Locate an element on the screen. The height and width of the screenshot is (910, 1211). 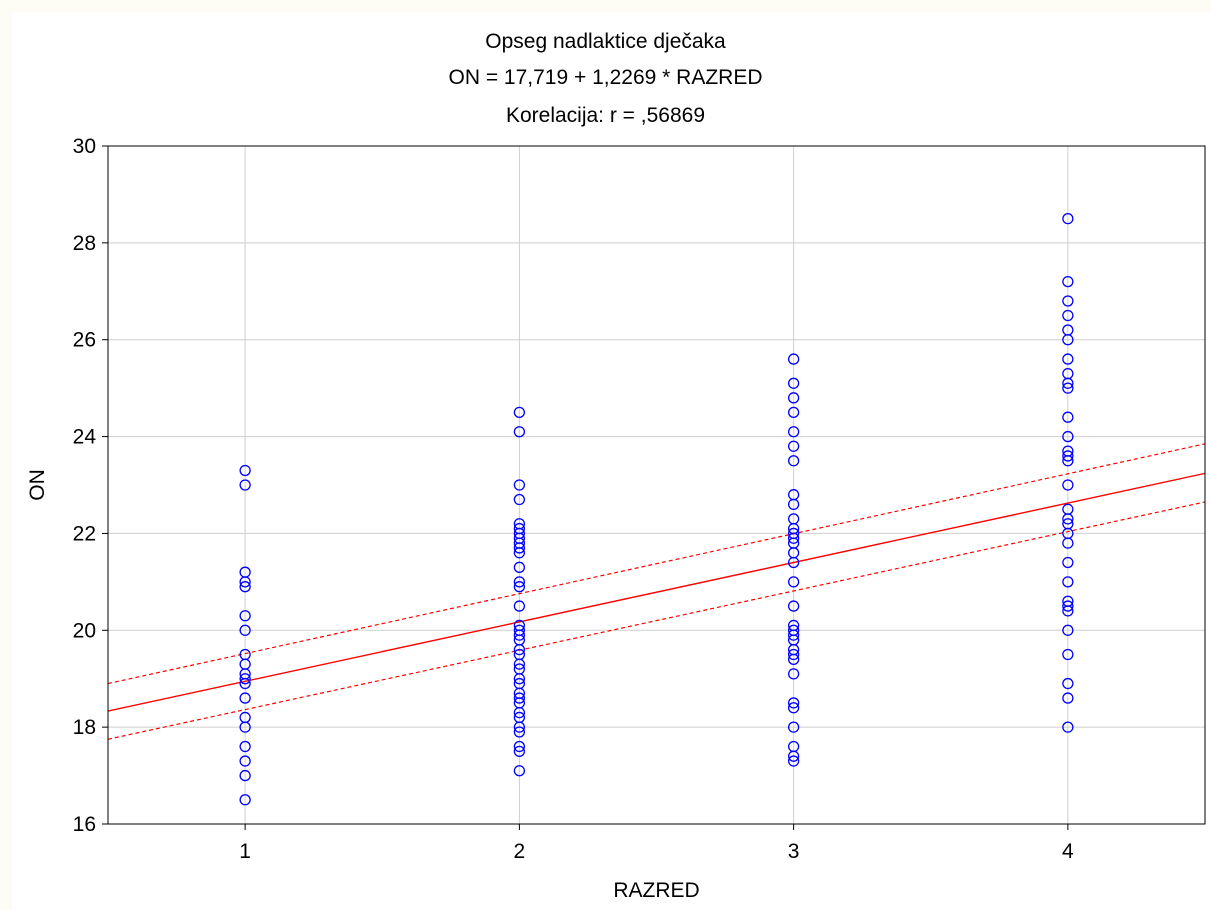
y-tick-label: 20 is located at coordinates (84, 630).